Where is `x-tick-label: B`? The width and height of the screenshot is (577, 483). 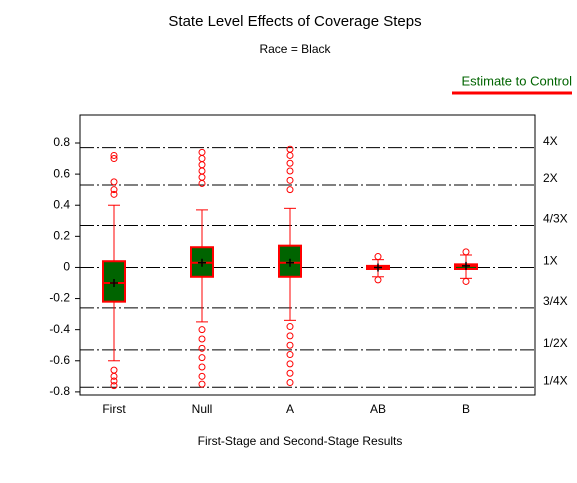
x-tick-label: B is located at coordinates (466, 409).